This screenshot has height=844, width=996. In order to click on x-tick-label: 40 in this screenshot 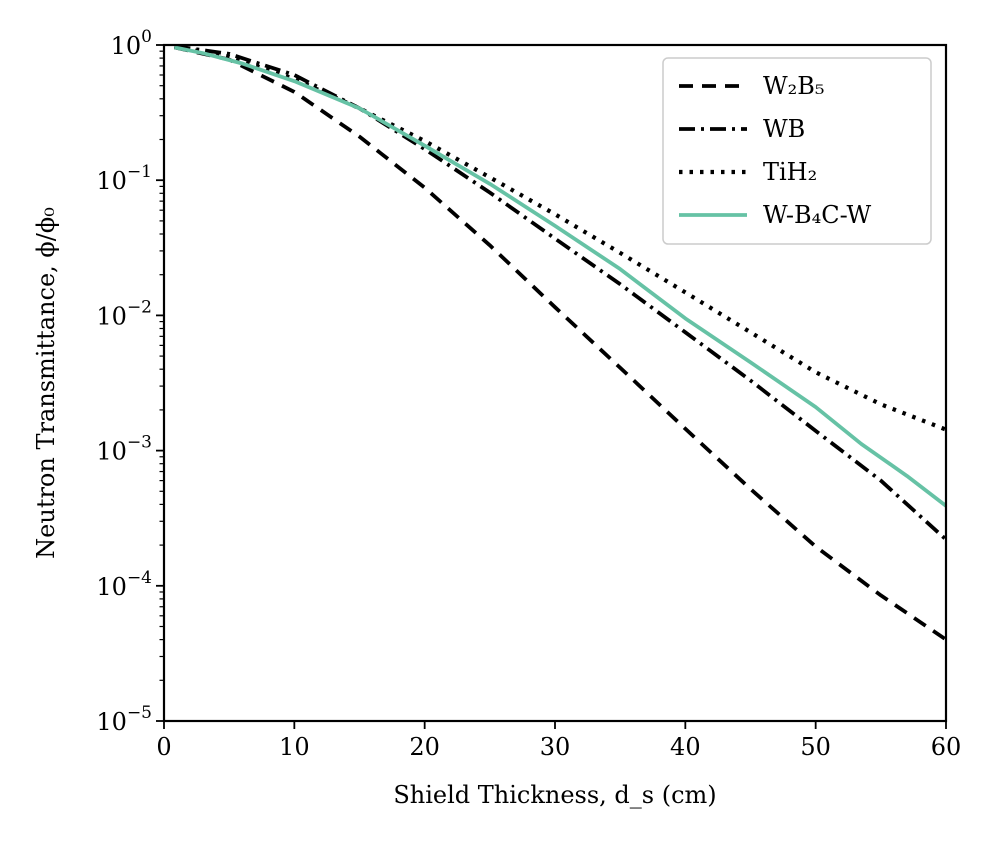, I will do `click(685, 747)`.